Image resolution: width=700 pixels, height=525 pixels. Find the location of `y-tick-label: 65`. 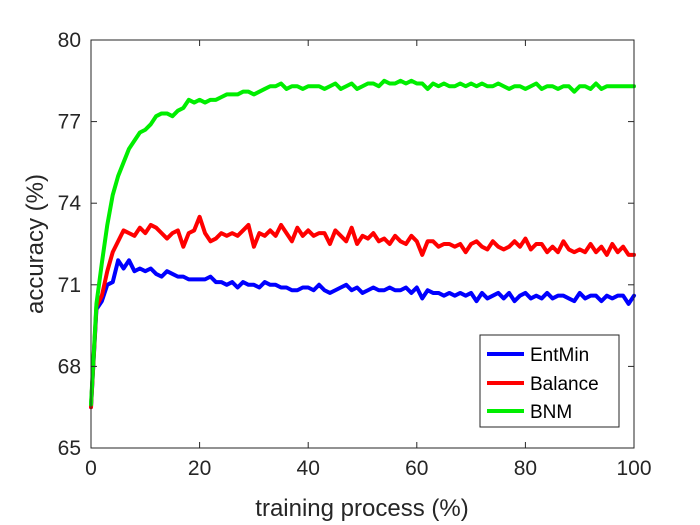

y-tick-label: 65 is located at coordinates (69, 448).